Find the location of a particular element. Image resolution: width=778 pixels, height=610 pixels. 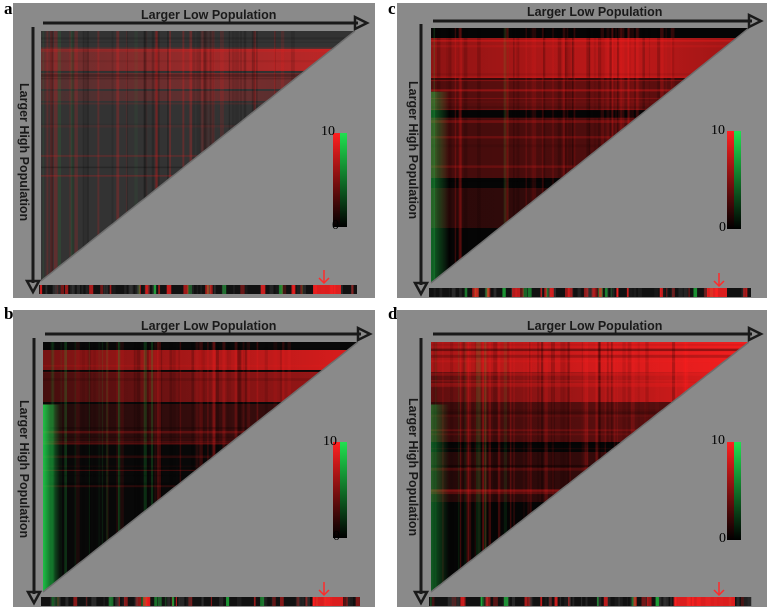

panel-label-d: d is located at coordinates (393, 313).